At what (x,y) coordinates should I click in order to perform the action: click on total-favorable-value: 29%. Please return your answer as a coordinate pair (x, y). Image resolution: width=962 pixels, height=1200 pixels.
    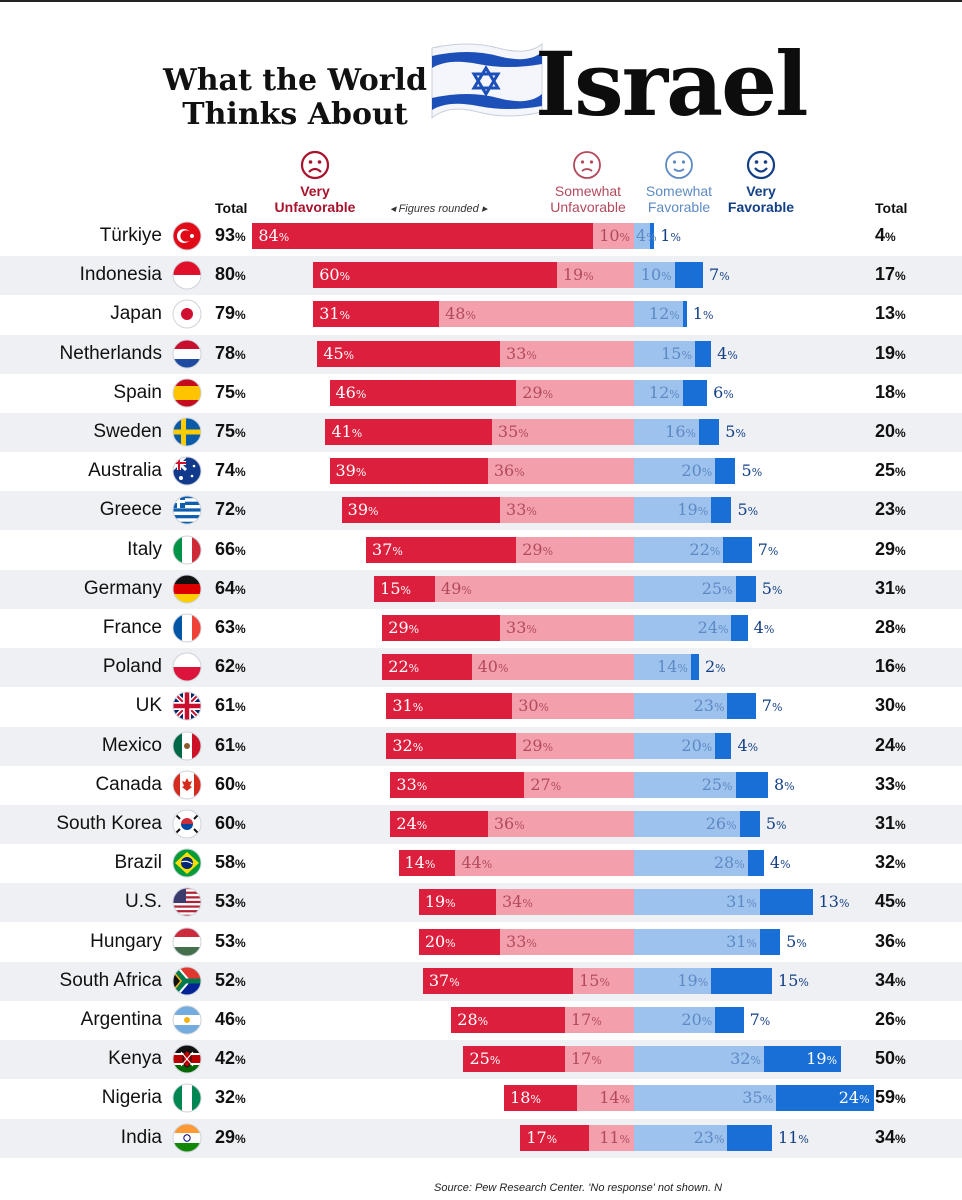
    Looking at the image, I should click on (890, 548).